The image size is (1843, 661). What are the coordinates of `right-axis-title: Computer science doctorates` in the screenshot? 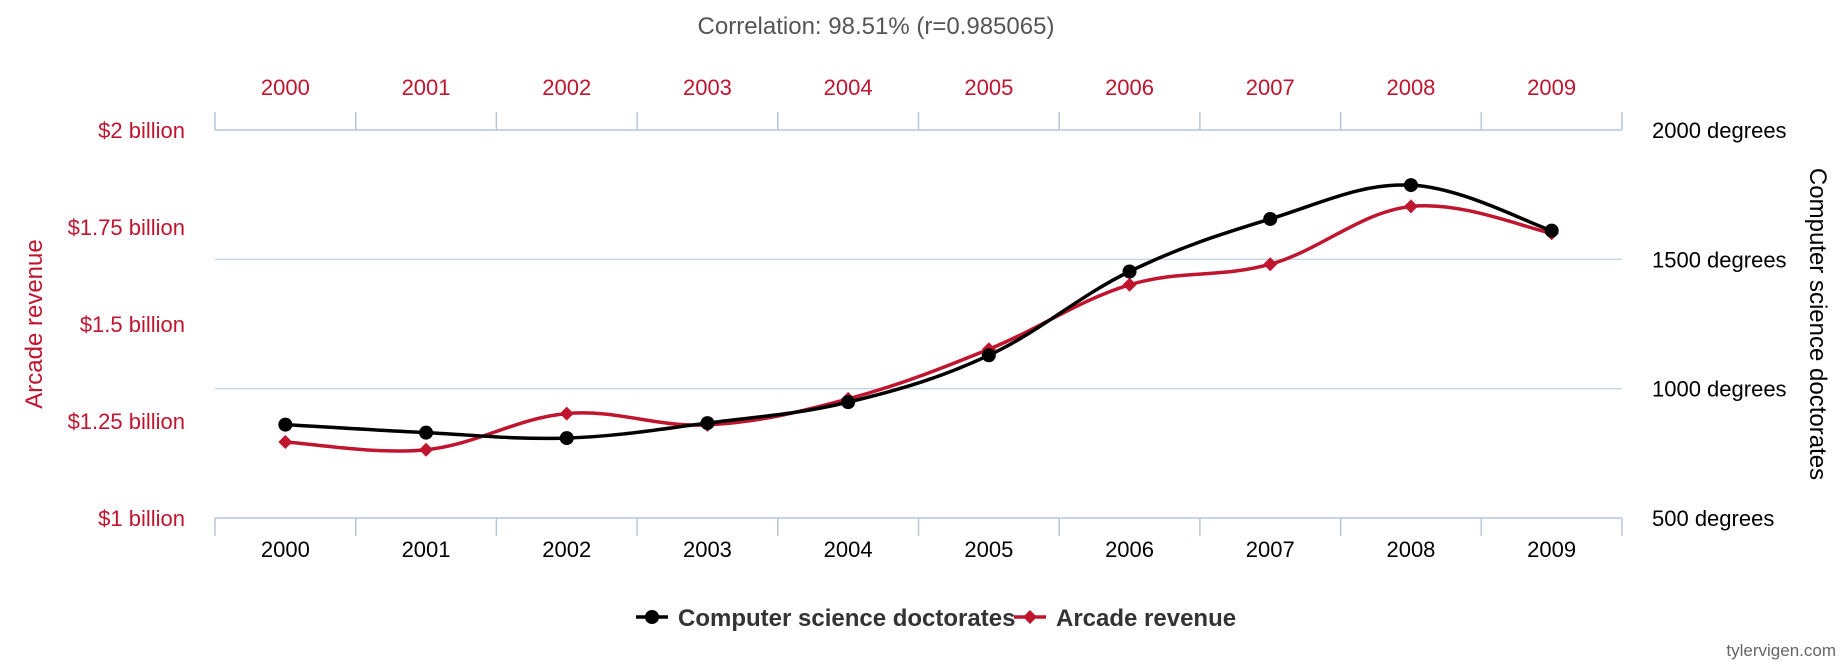 It's located at (1817, 324).